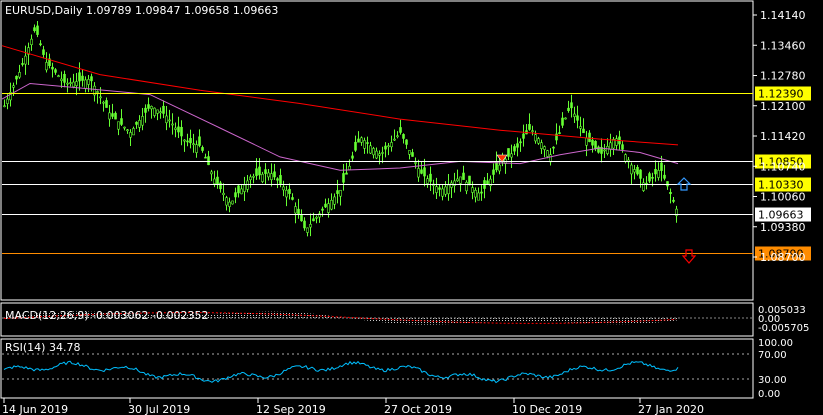 Image resolution: width=823 pixels, height=415 pixels. I want to click on price-tick-label: 1.09380, so click(783, 227).